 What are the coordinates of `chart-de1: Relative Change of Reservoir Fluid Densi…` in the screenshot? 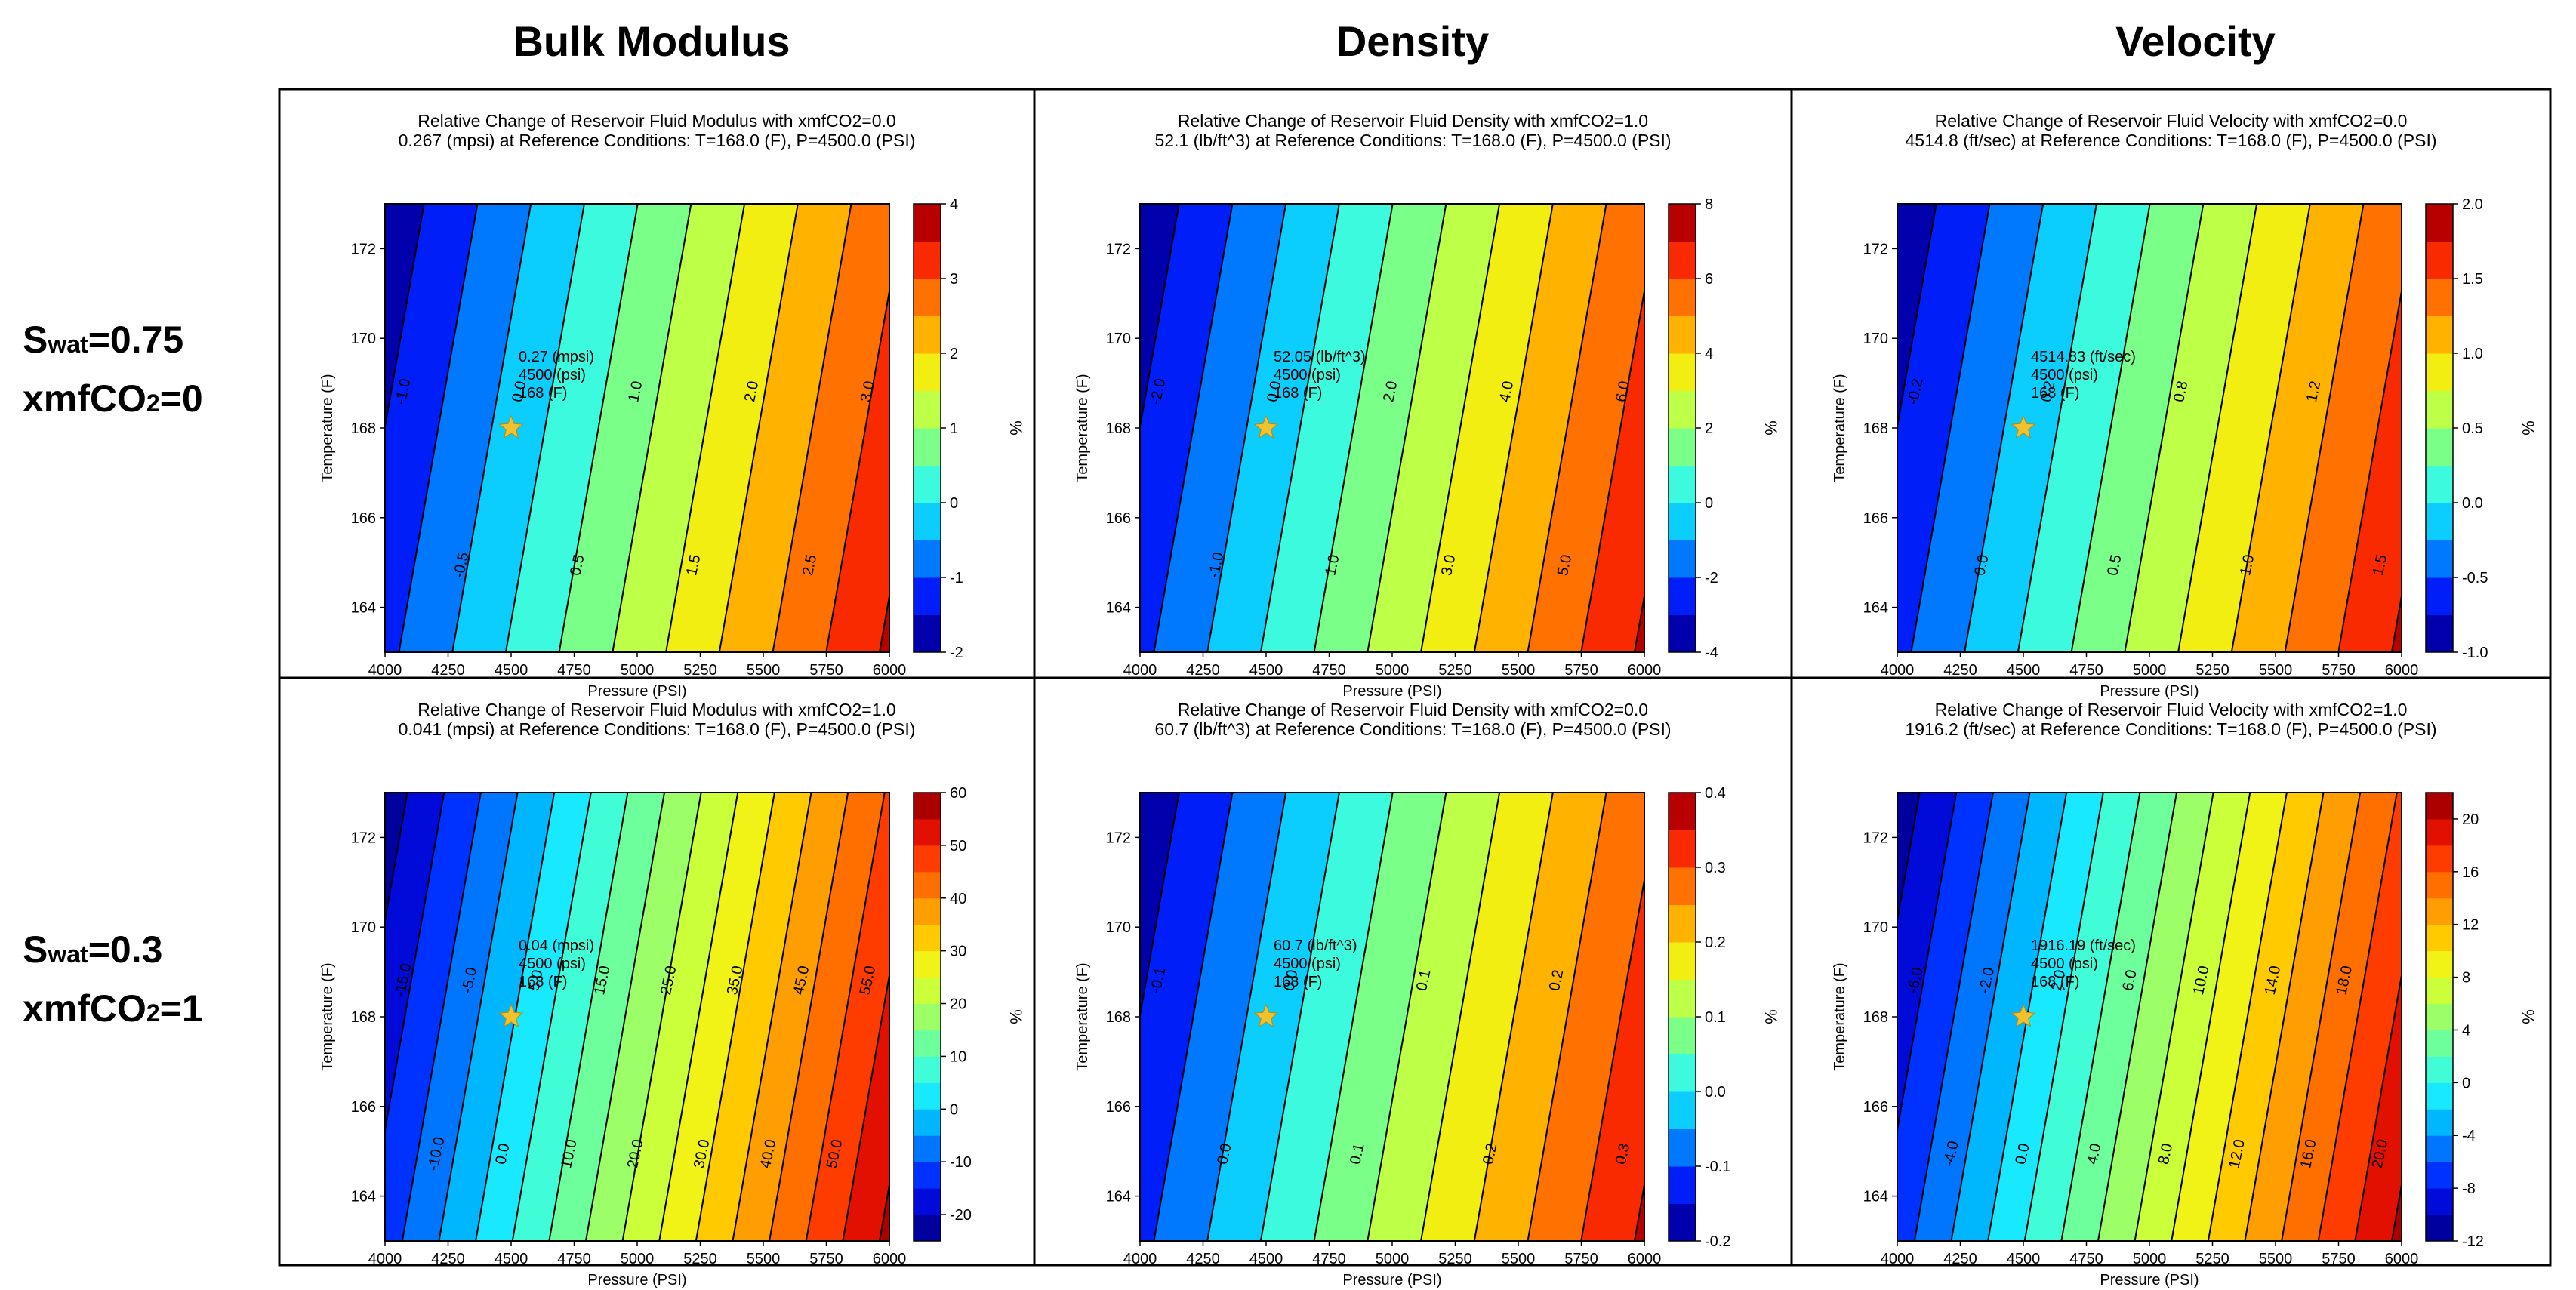 It's located at (1427, 405).